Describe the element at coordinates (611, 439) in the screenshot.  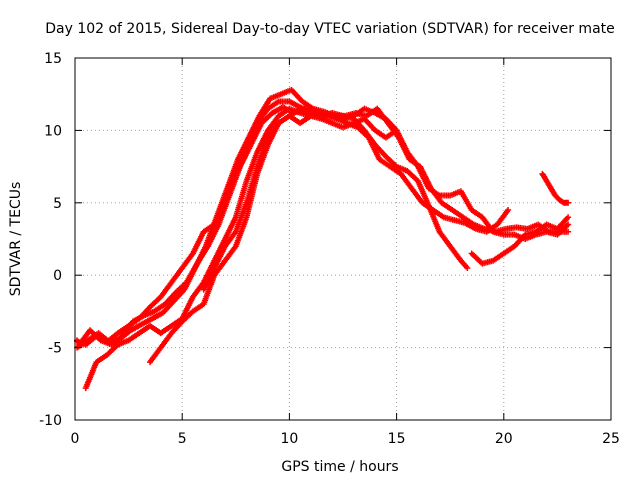
I see `x-tick-label: 25` at that location.